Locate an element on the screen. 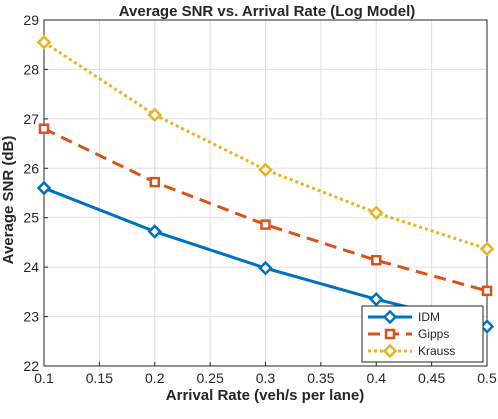 The width and height of the screenshot is (498, 419). x-tick-label: 0.2 is located at coordinates (155, 378).